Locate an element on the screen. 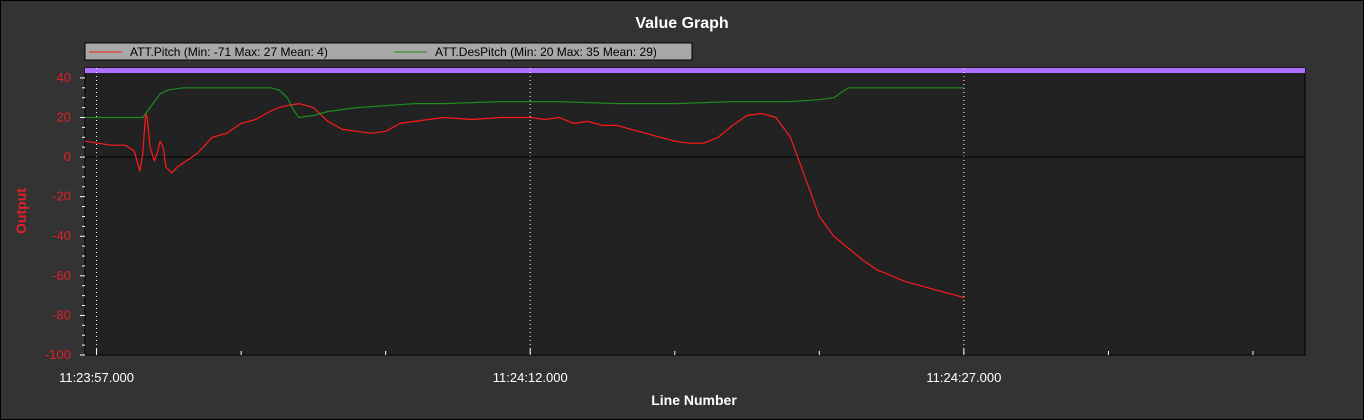 The height and width of the screenshot is (420, 1364). reference-band is located at coordinates (695, 70).